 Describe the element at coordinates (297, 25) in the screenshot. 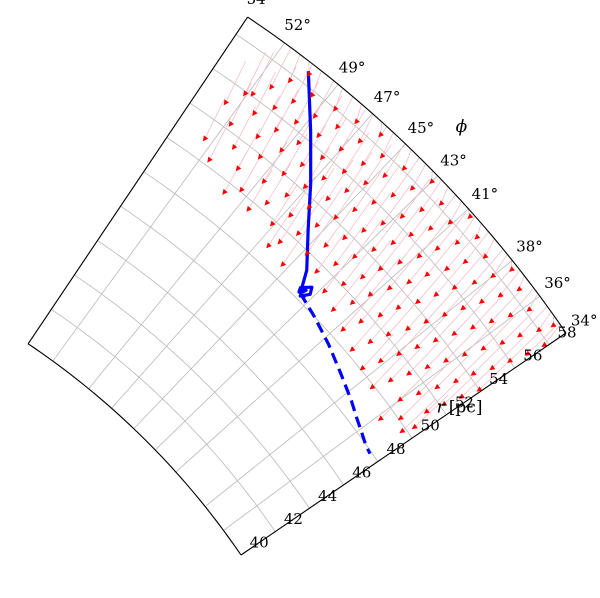

I see `phi-tick-label: 52°` at that location.